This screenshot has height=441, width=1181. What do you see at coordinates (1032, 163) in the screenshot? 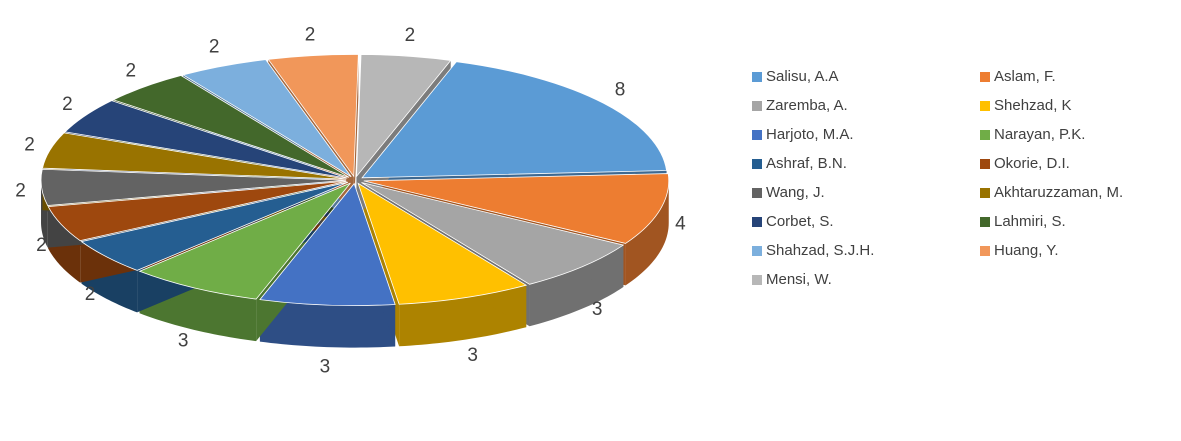
I see `legend-label: Okorie, D.I.` at bounding box center [1032, 163].